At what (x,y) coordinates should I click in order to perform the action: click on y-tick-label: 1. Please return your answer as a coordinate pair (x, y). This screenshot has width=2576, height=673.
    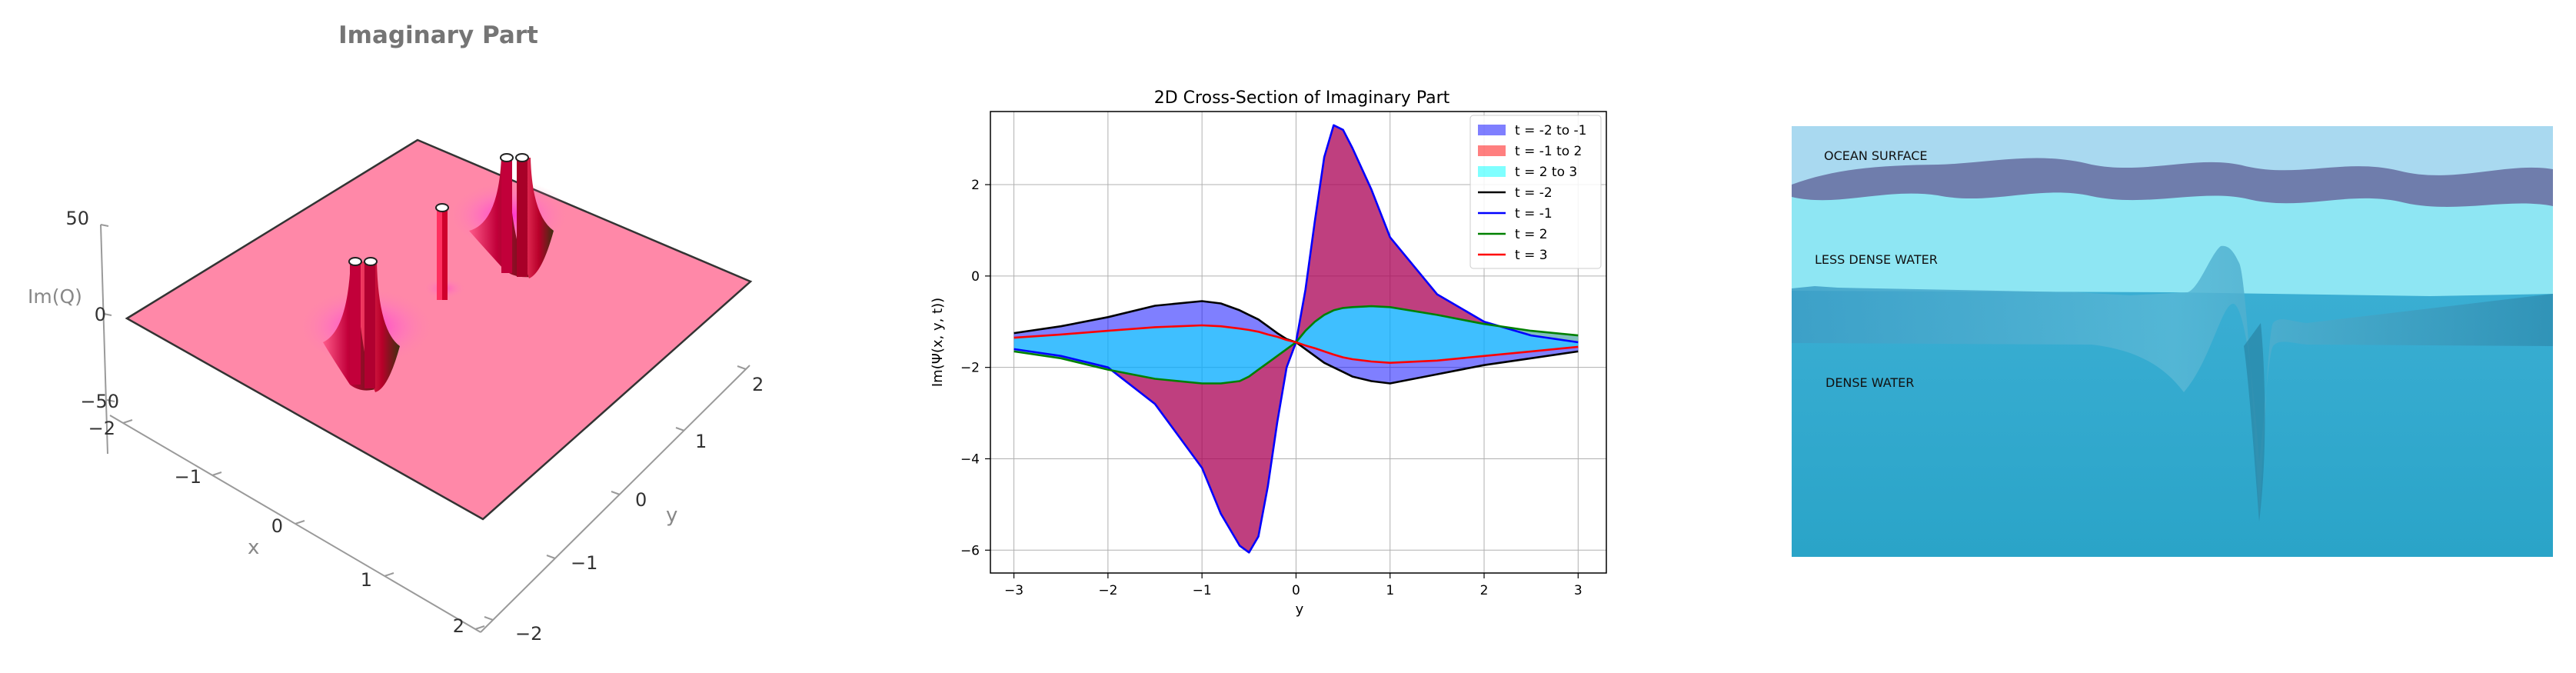
    Looking at the image, I should click on (701, 441).